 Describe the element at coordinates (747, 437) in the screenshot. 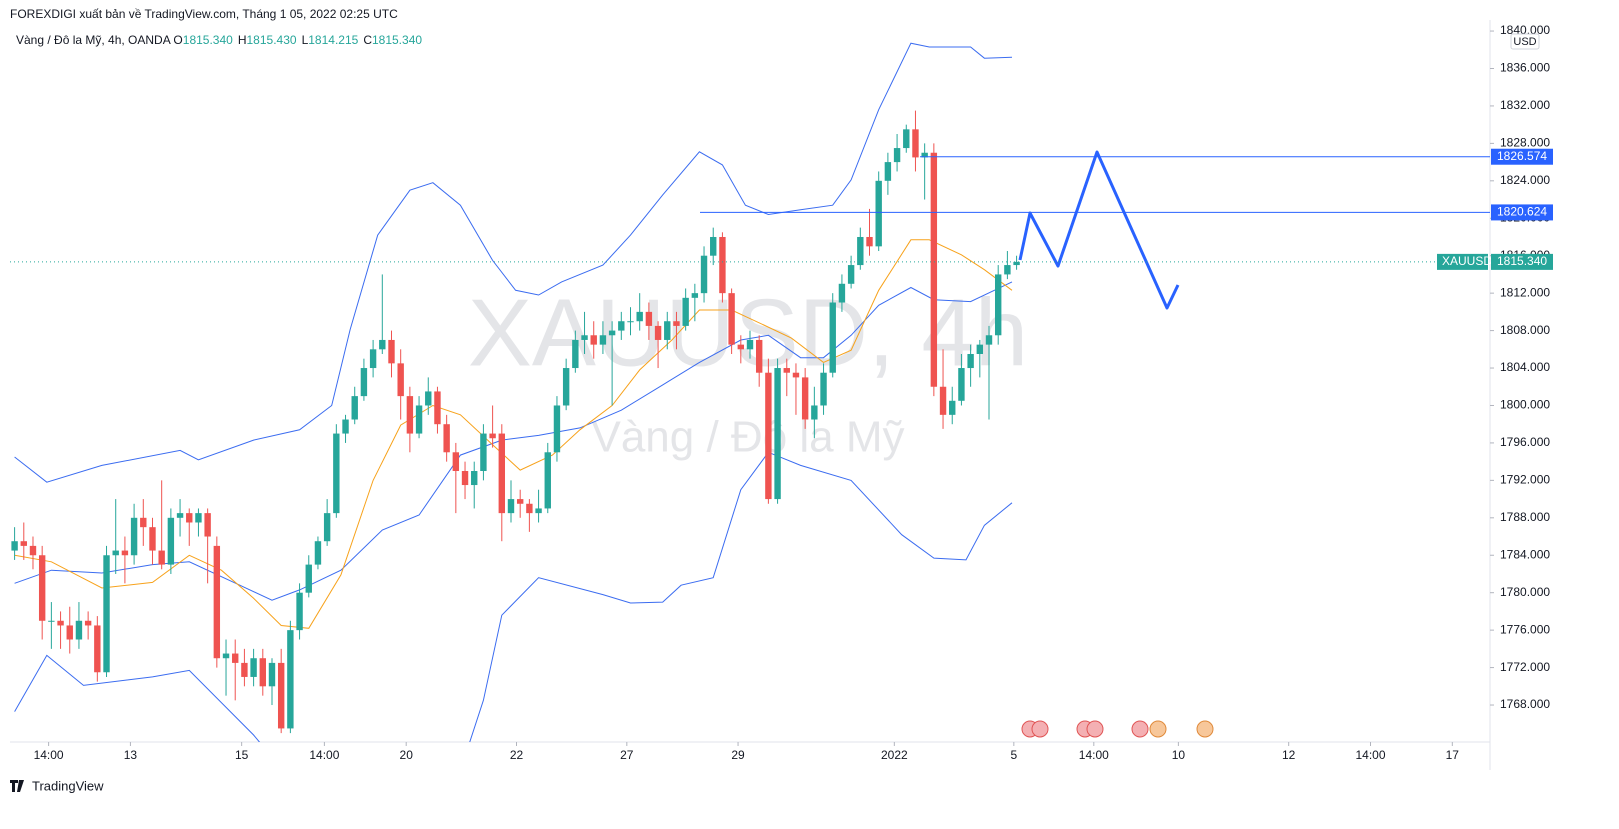

I see `watermark-subtitle: Vàng / Đô la Mỹ` at that location.